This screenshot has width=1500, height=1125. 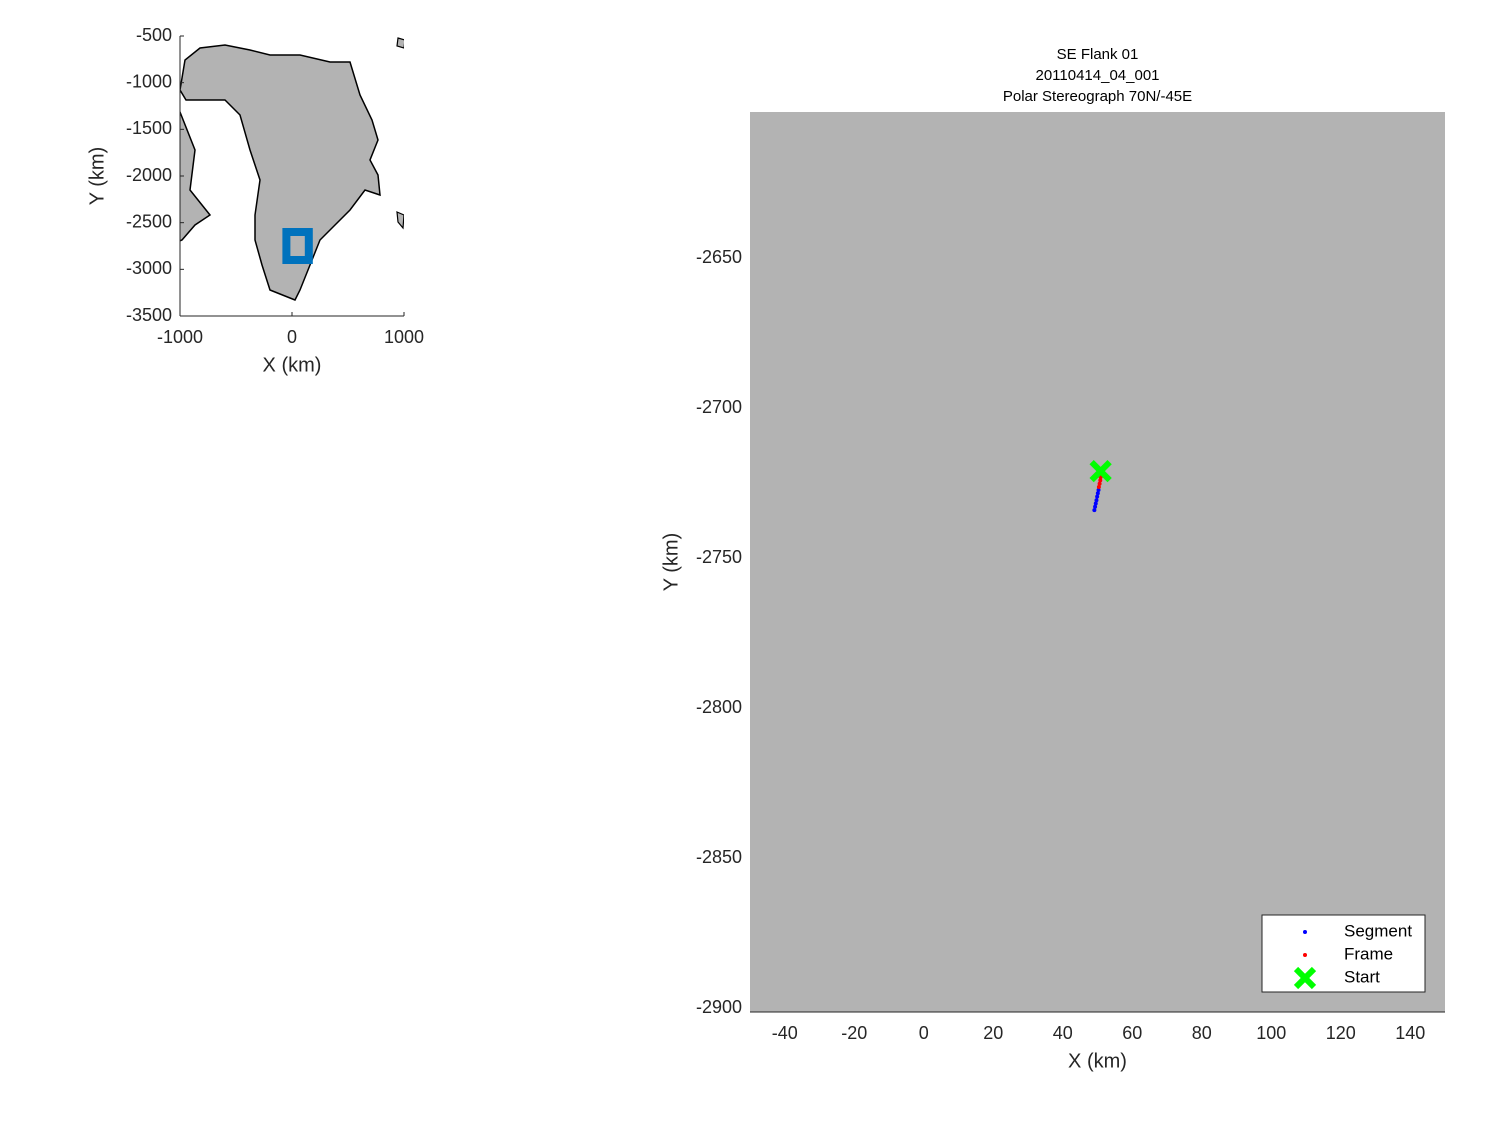 I want to click on greenland-outline, so click(x=292, y=169).